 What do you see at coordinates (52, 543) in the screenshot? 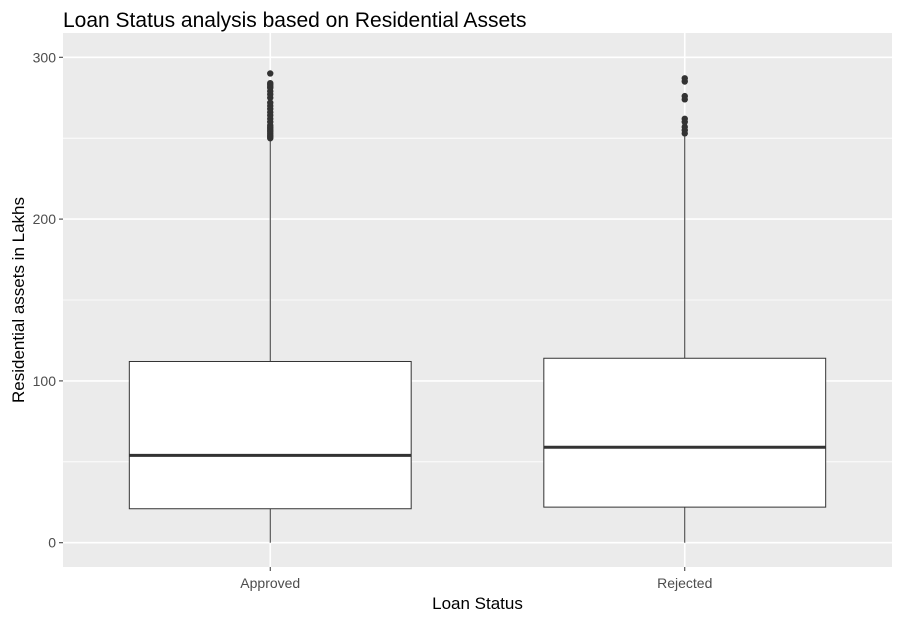
I see `y-tick-label: 0` at bounding box center [52, 543].